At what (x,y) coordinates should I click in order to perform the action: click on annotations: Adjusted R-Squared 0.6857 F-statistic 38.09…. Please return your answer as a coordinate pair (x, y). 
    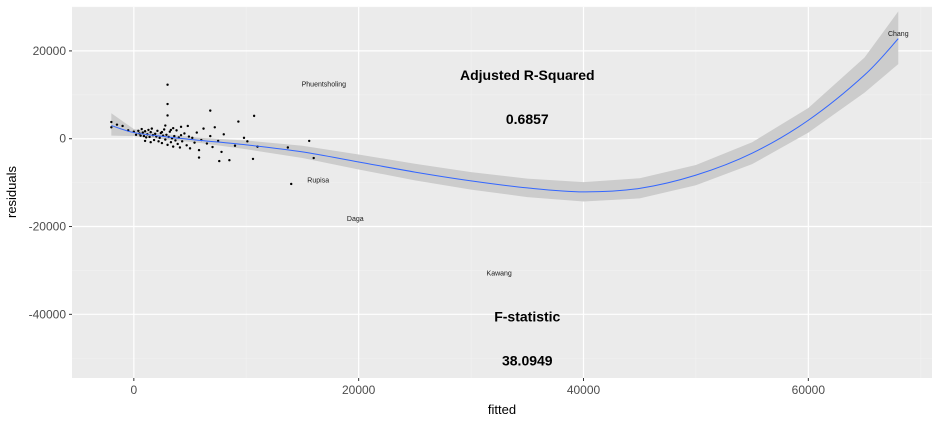
    Looking at the image, I should click on (527, 217).